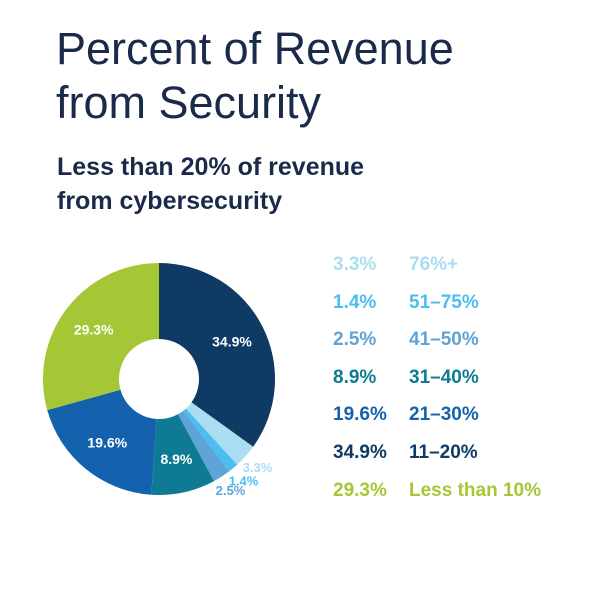  I want to click on chart-subtitle-line-2: from cybersecurity, so click(170, 201).